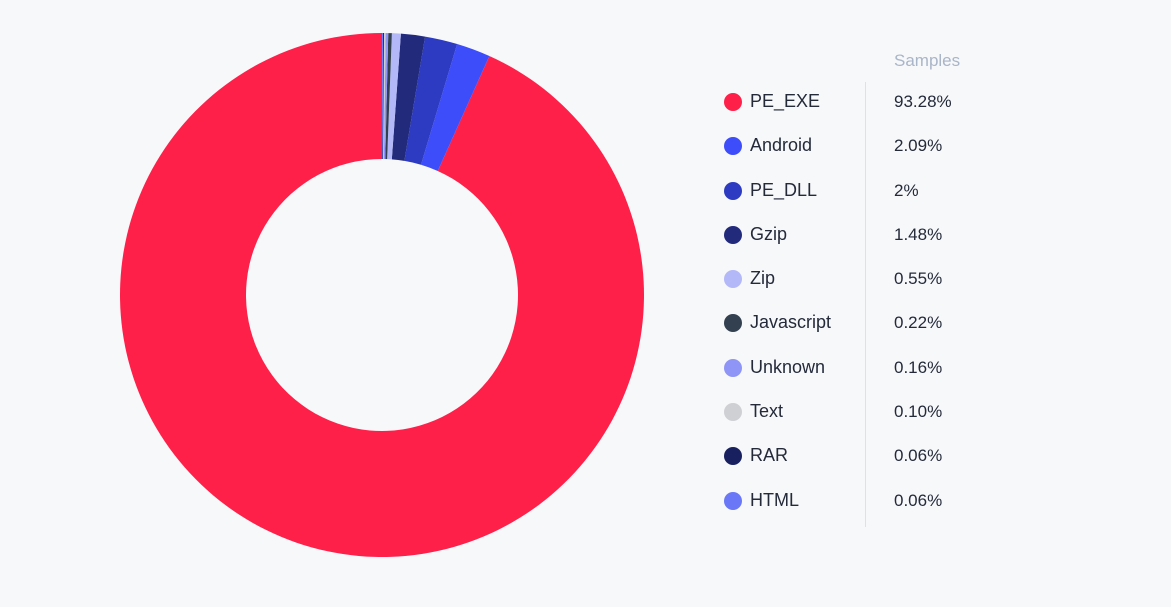 The height and width of the screenshot is (607, 1171). I want to click on legend-item-html: HTML 0.06%, so click(900, 501).